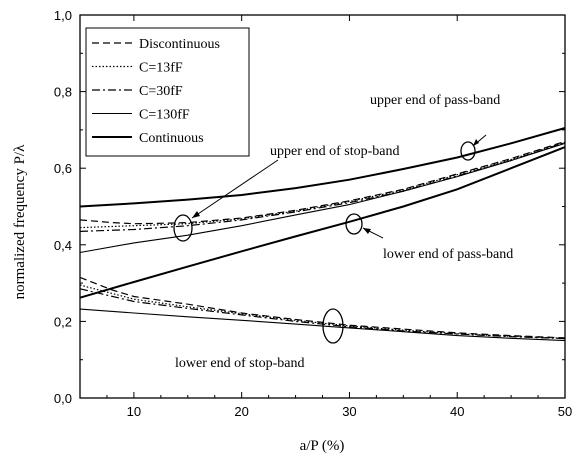 The height and width of the screenshot is (459, 576). I want to click on legend-label-1: C=13fF, so click(161, 68).